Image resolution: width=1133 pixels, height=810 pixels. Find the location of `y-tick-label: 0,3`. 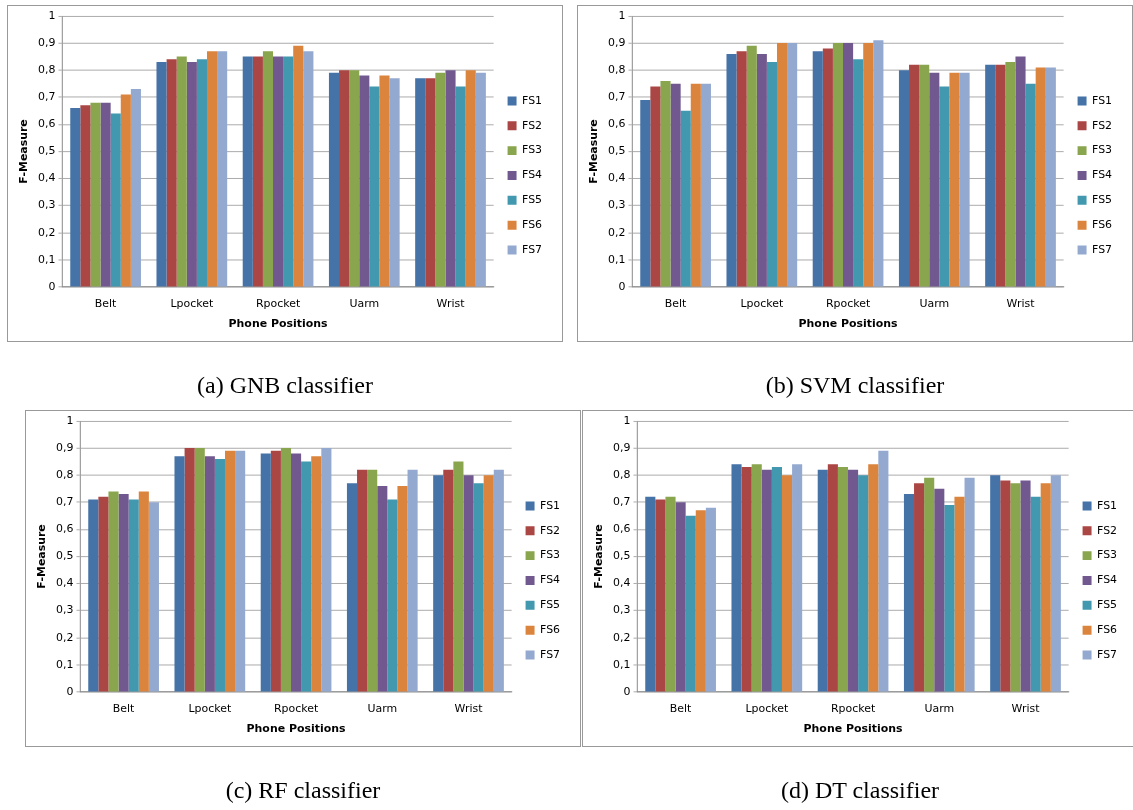

y-tick-label: 0,3 is located at coordinates (65, 610).